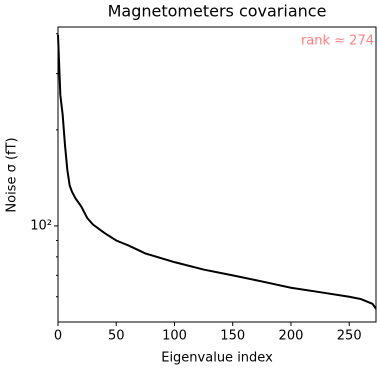 The height and width of the screenshot is (374, 380). What do you see at coordinates (217, 358) in the screenshot?
I see `x-axis-label: Eigenvalue index` at bounding box center [217, 358].